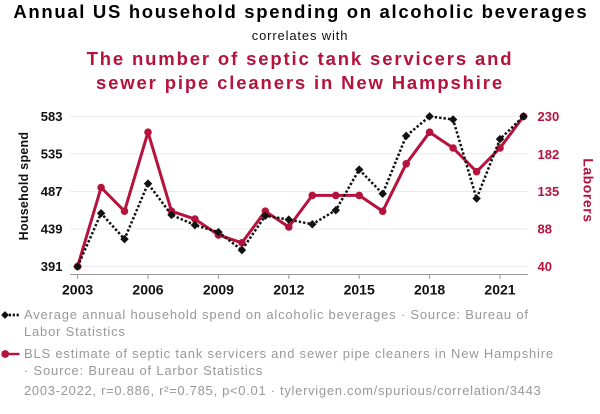 Image resolution: width=600 pixels, height=414 pixels. Describe the element at coordinates (24, 186) in the screenshot. I see `svg-text: Household spend` at that location.